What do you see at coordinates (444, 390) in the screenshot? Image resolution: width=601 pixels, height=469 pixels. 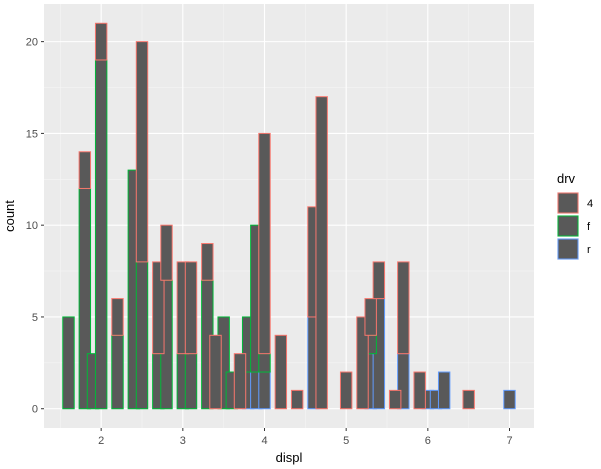 I see `bar-r-6.2` at bounding box center [444, 390].